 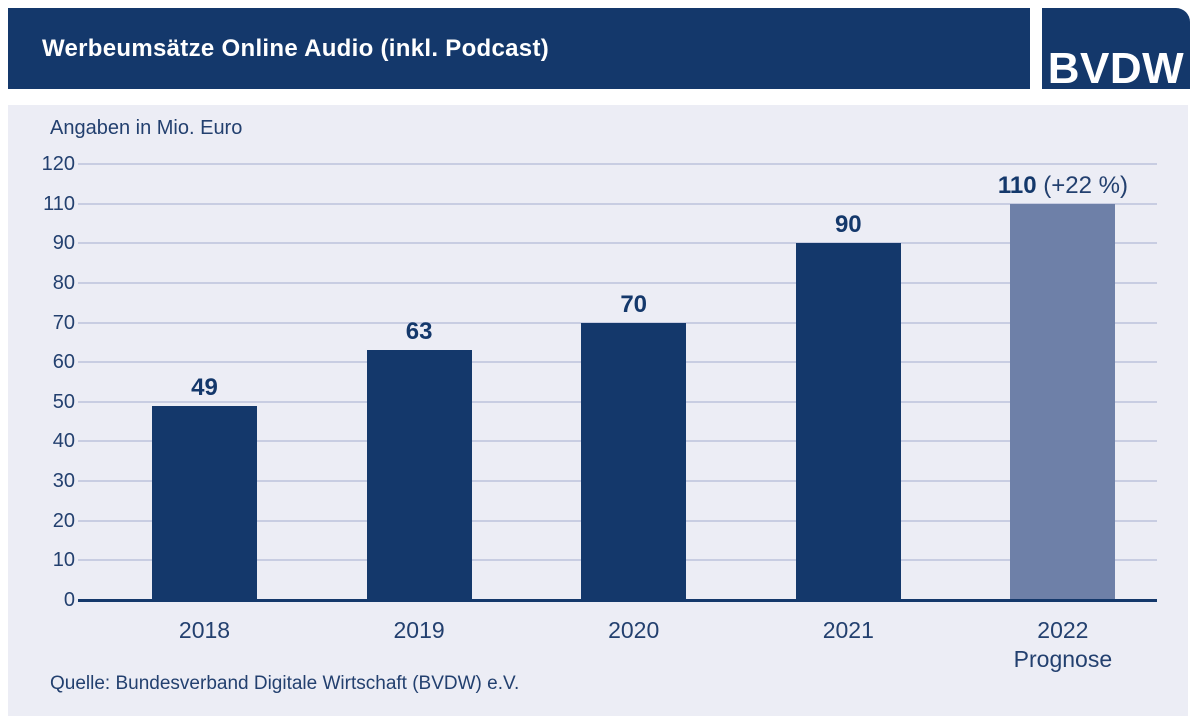 I want to click on bar-value: 110, so click(x=1017, y=185).